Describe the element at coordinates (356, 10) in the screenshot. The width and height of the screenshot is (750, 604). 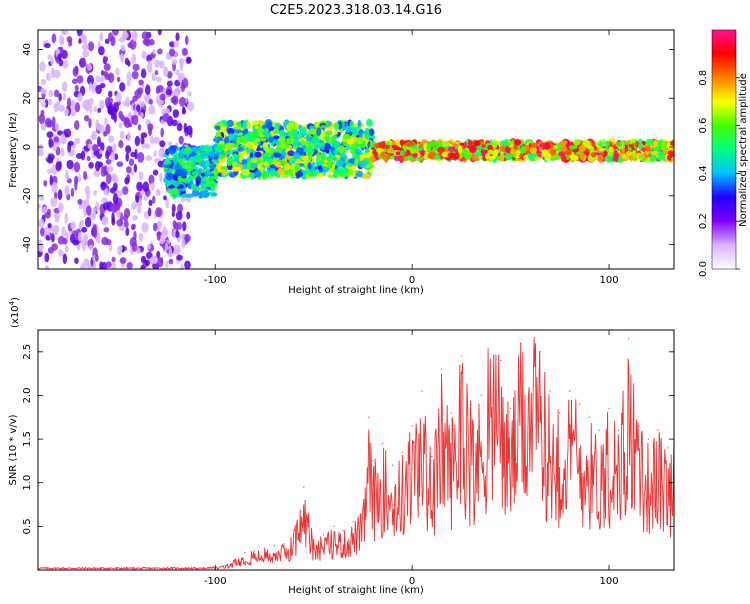
I see `chart-title: C2E5.2023.318.03.14.G16` at that location.